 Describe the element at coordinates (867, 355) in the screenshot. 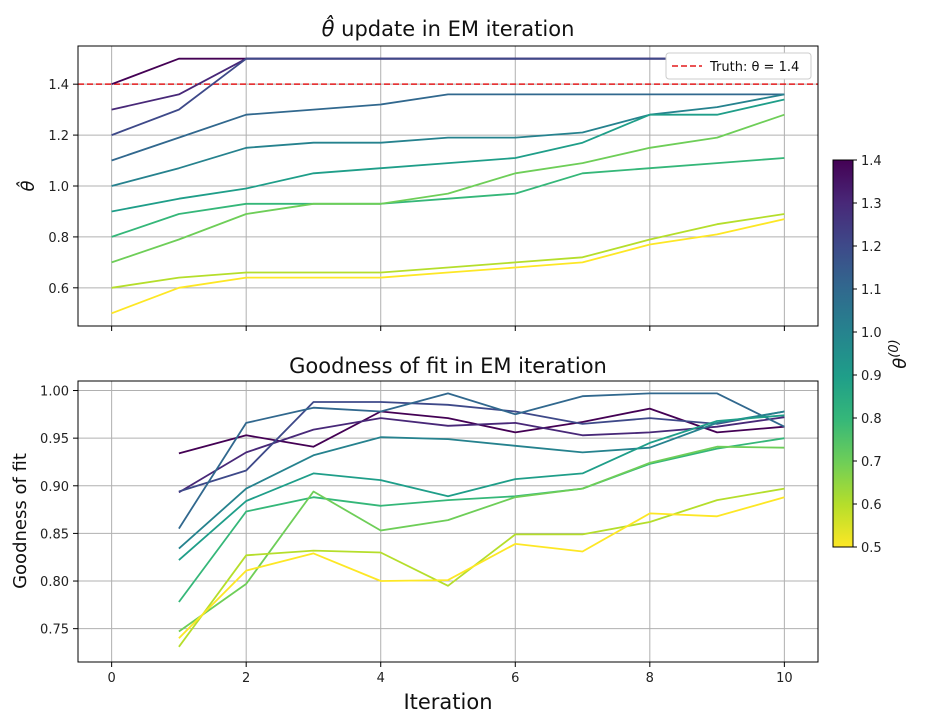

I see `colorbar-ticks: 0.5 0.6 0.7 0.8 0.9 1.0 1.1 1.2 1.3 1.4` at that location.